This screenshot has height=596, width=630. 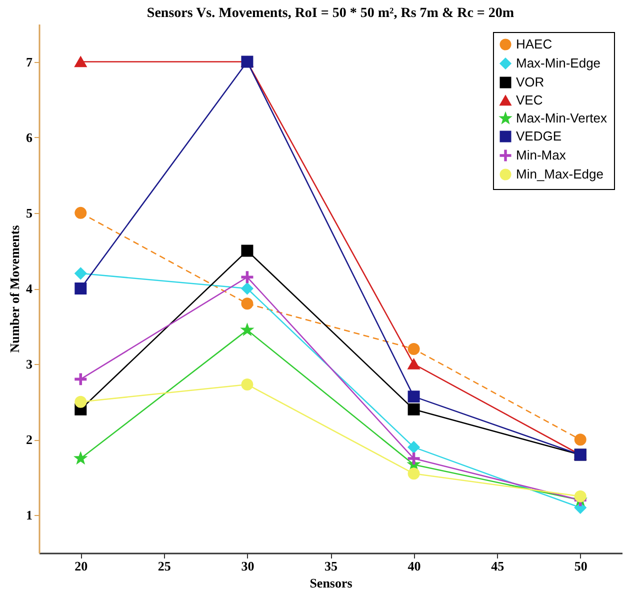 What do you see at coordinates (539, 136) in the screenshot?
I see `legend-label: VEDGE` at bounding box center [539, 136].